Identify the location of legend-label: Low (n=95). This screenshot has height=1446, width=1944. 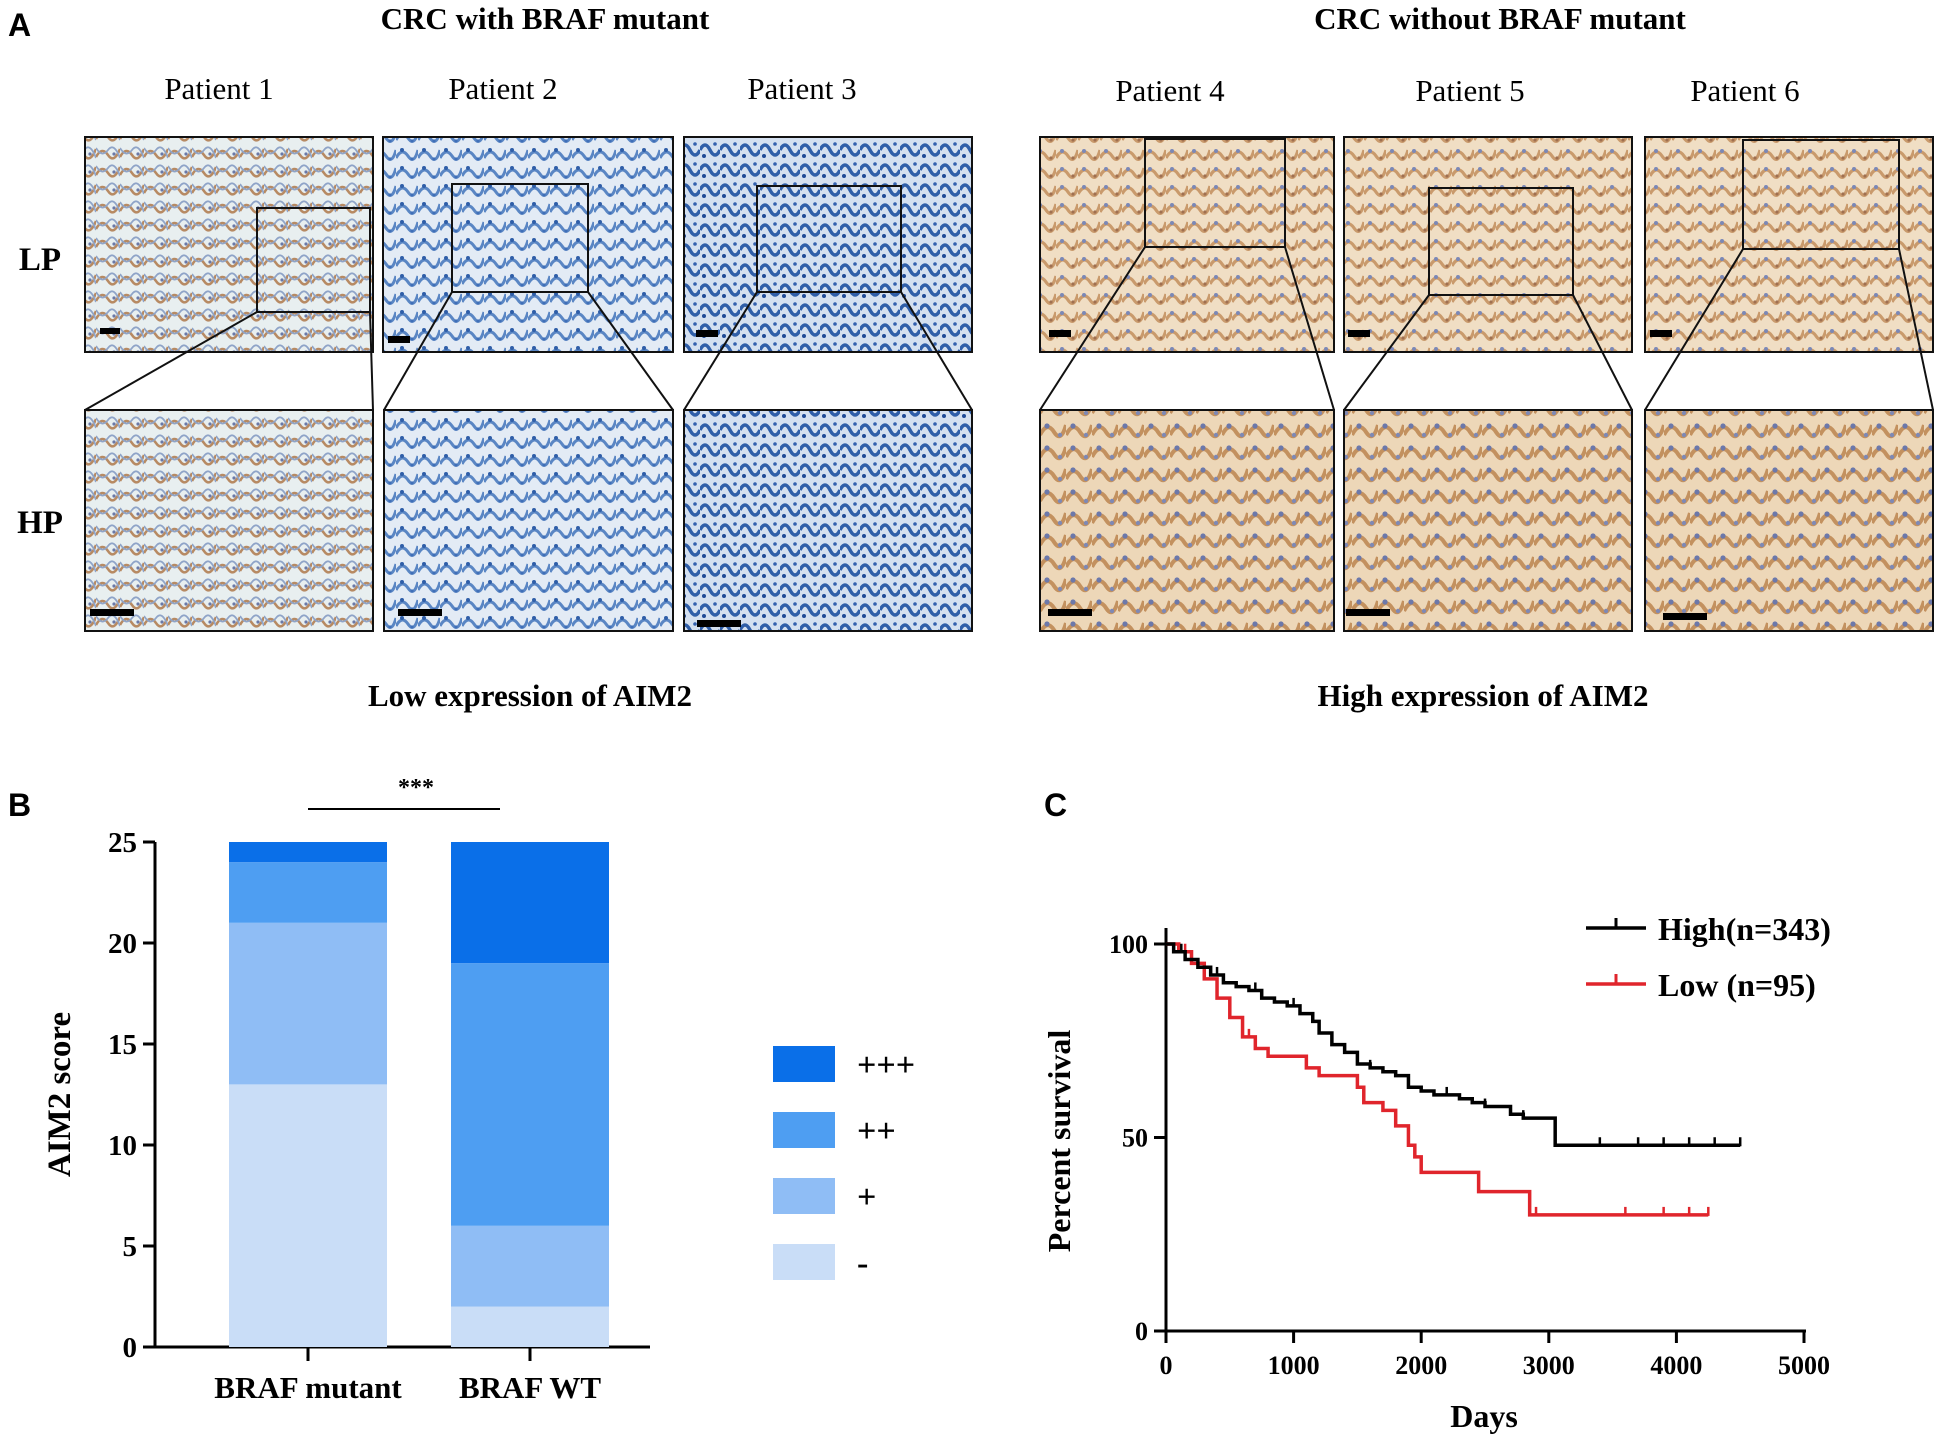
(1737, 985).